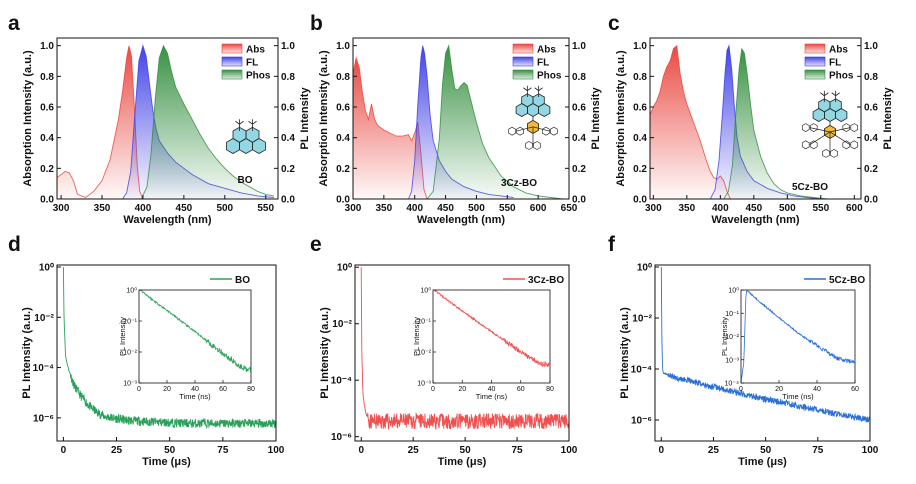 This screenshot has height=484, width=916. I want to click on inset-x-tick-label: 80, so click(550, 389).